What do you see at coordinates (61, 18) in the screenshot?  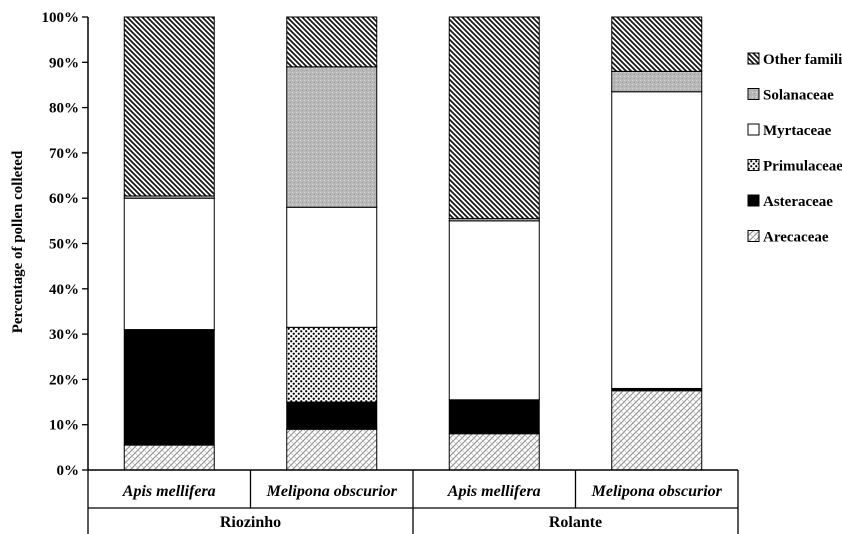 I see `y-tick-label: 100%` at bounding box center [61, 18].